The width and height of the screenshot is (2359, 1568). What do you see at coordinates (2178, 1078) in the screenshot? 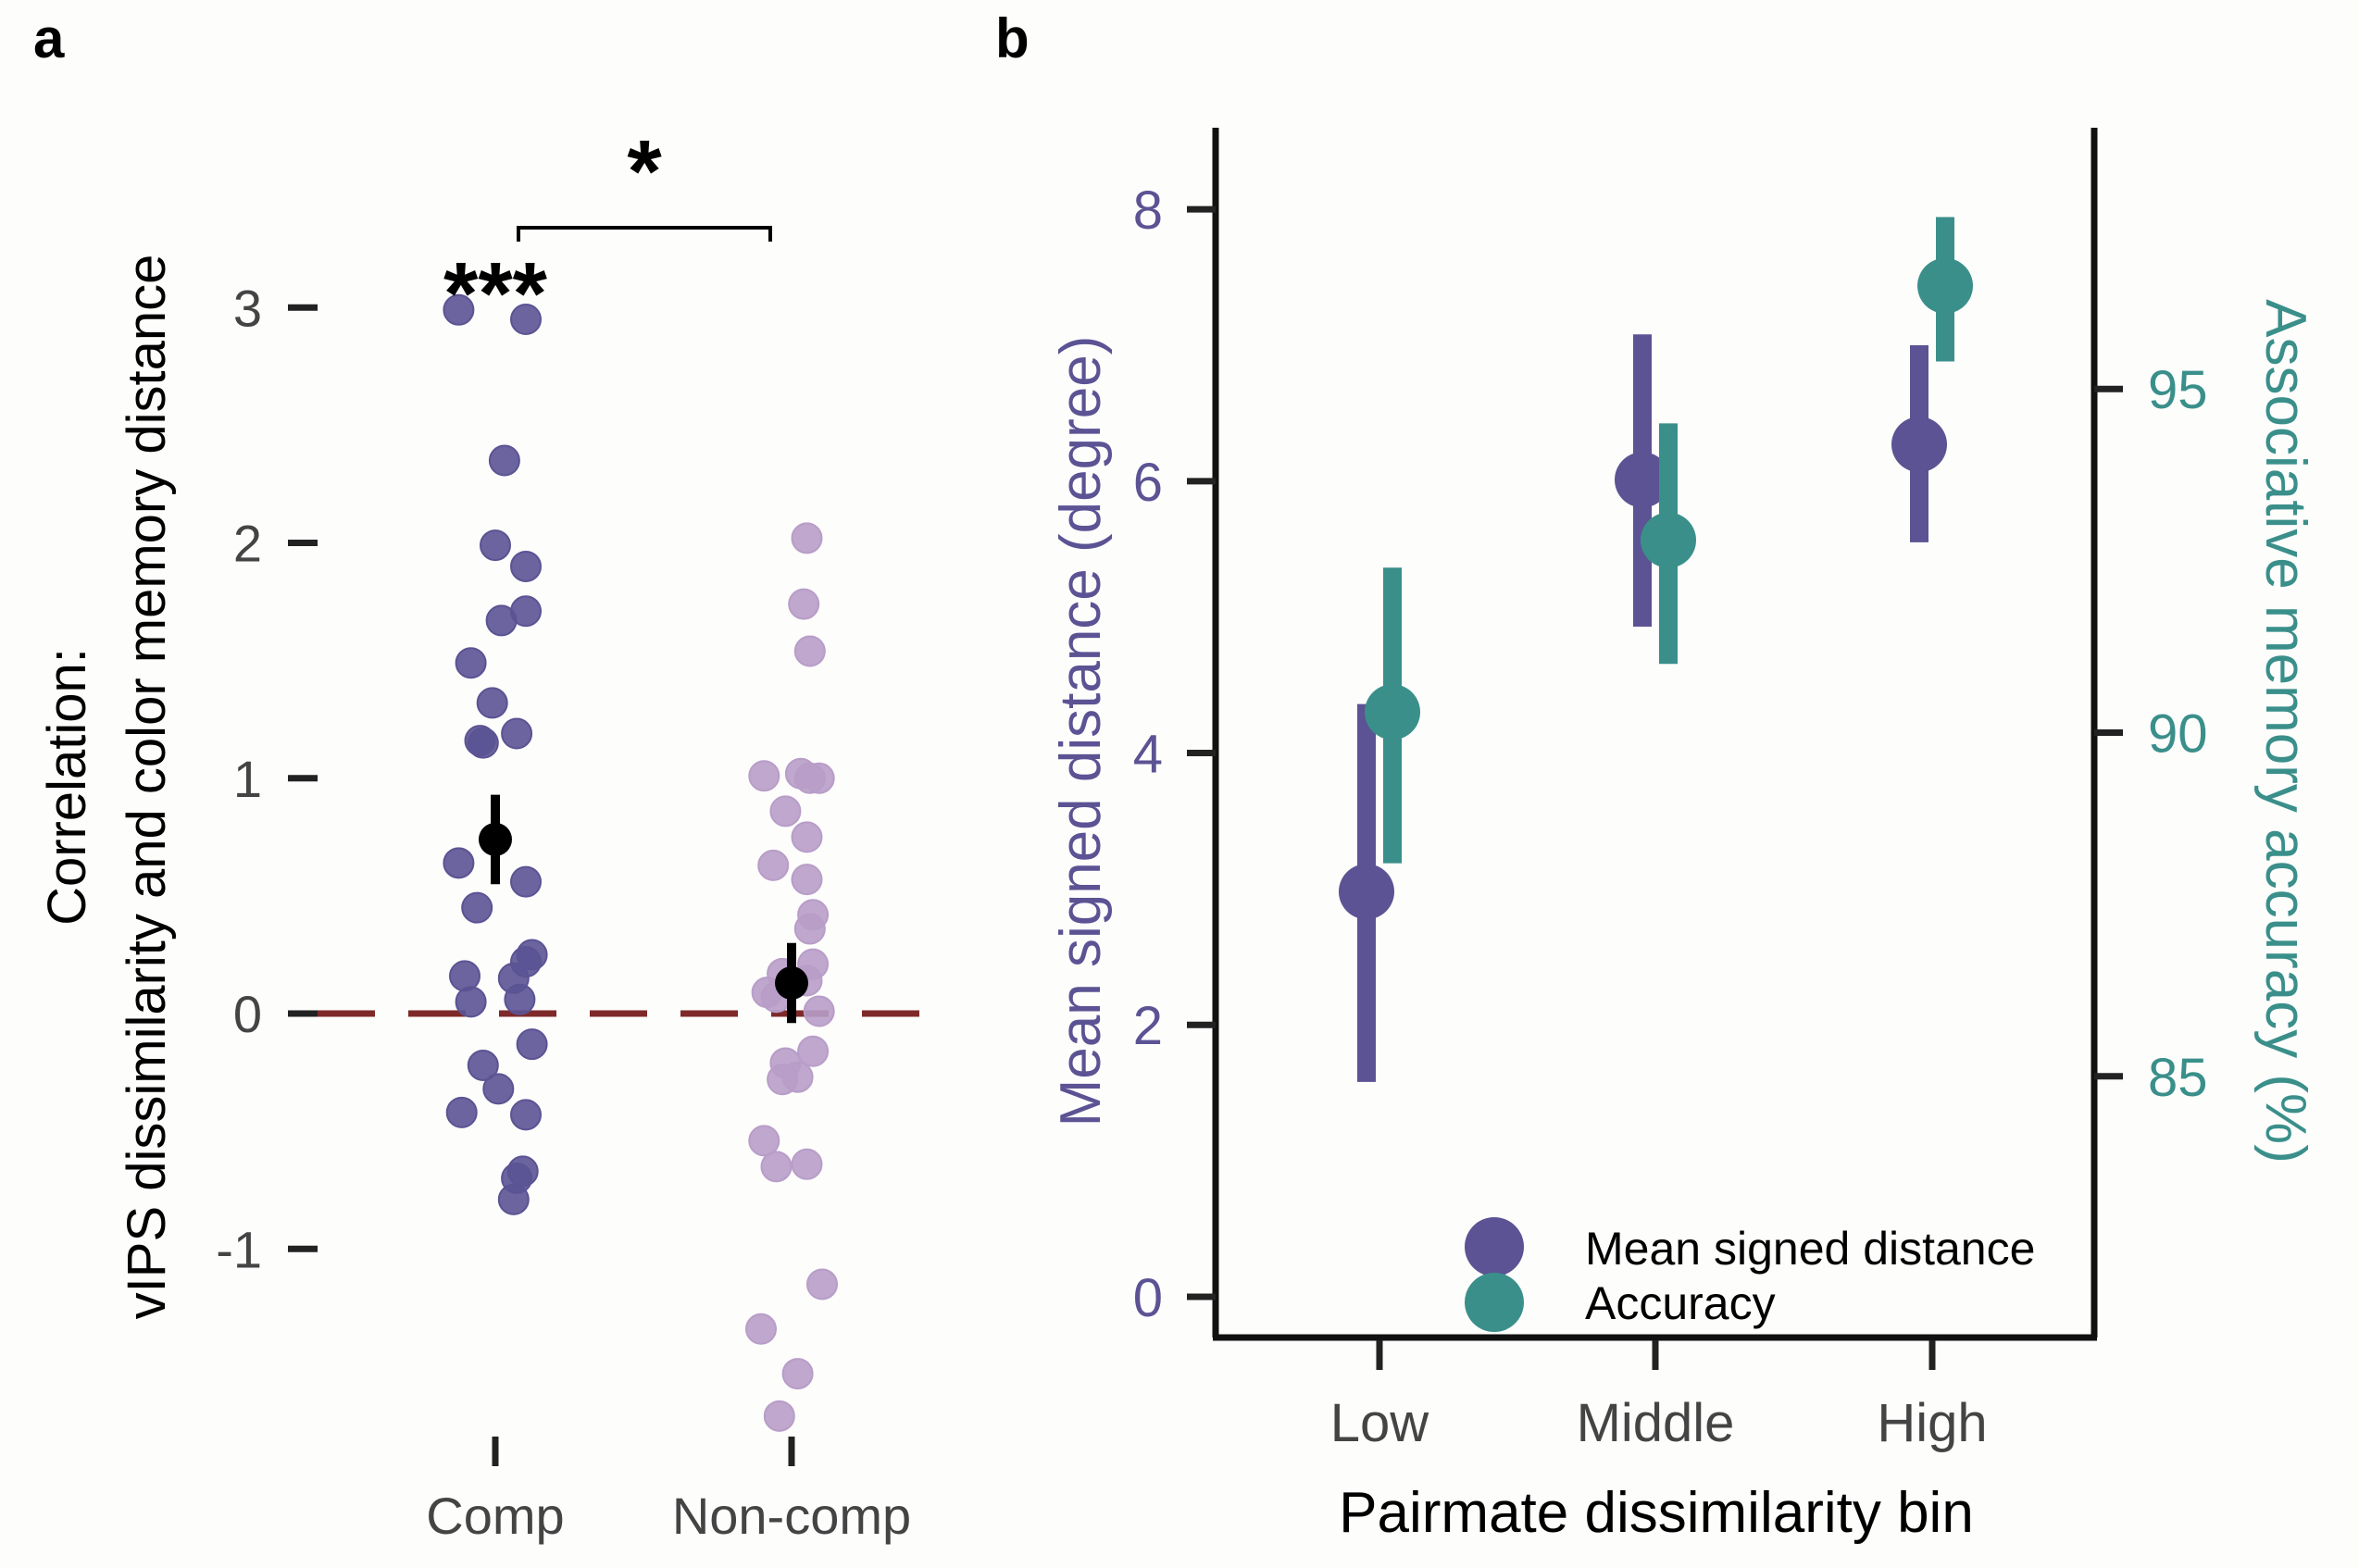
I see `right-y-tick-label: 85` at bounding box center [2178, 1078].